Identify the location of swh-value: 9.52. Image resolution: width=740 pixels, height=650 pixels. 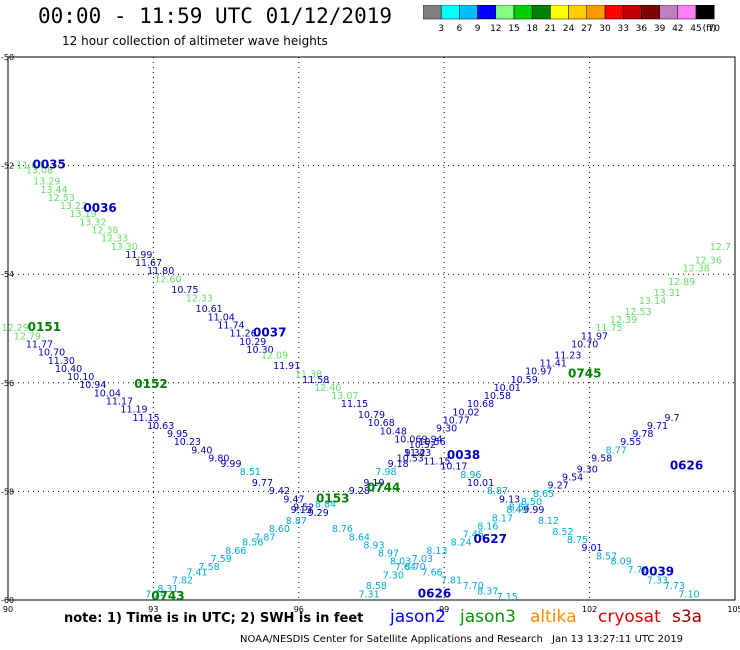
(303, 507).